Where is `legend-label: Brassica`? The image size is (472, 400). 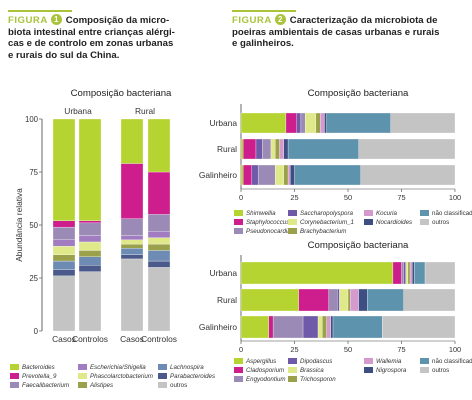 legend-label: Brassica is located at coordinates (312, 370).